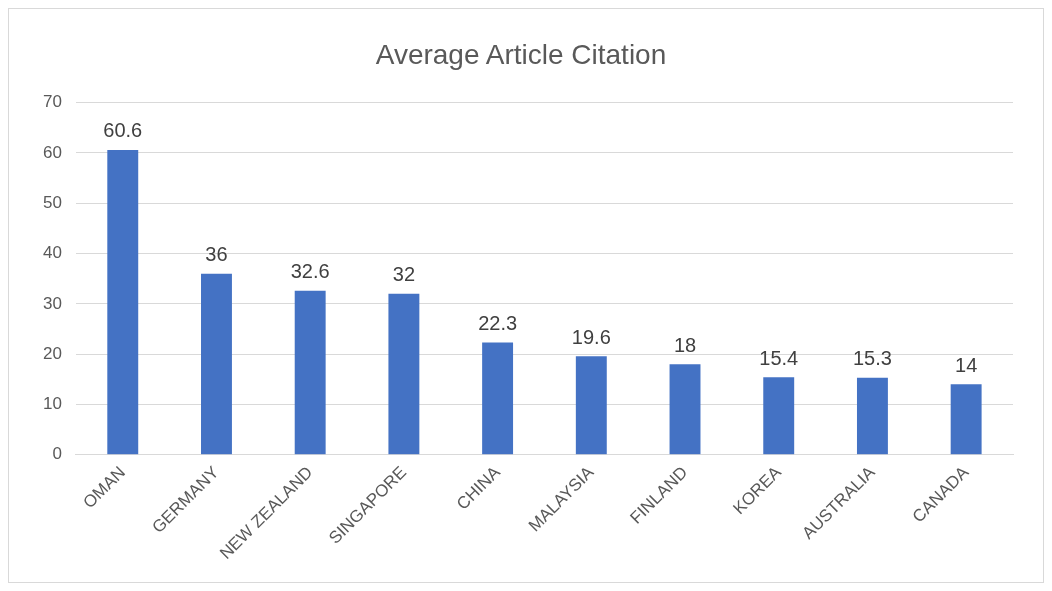  Describe the element at coordinates (591, 336) in the screenshot. I see `data-label: 19.6` at that location.